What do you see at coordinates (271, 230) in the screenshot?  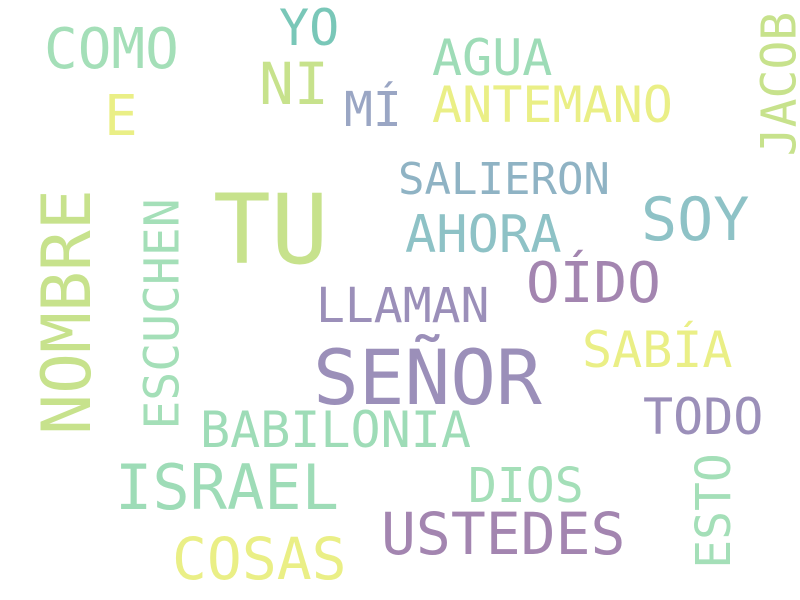 I see `word-tu: TU` at bounding box center [271, 230].